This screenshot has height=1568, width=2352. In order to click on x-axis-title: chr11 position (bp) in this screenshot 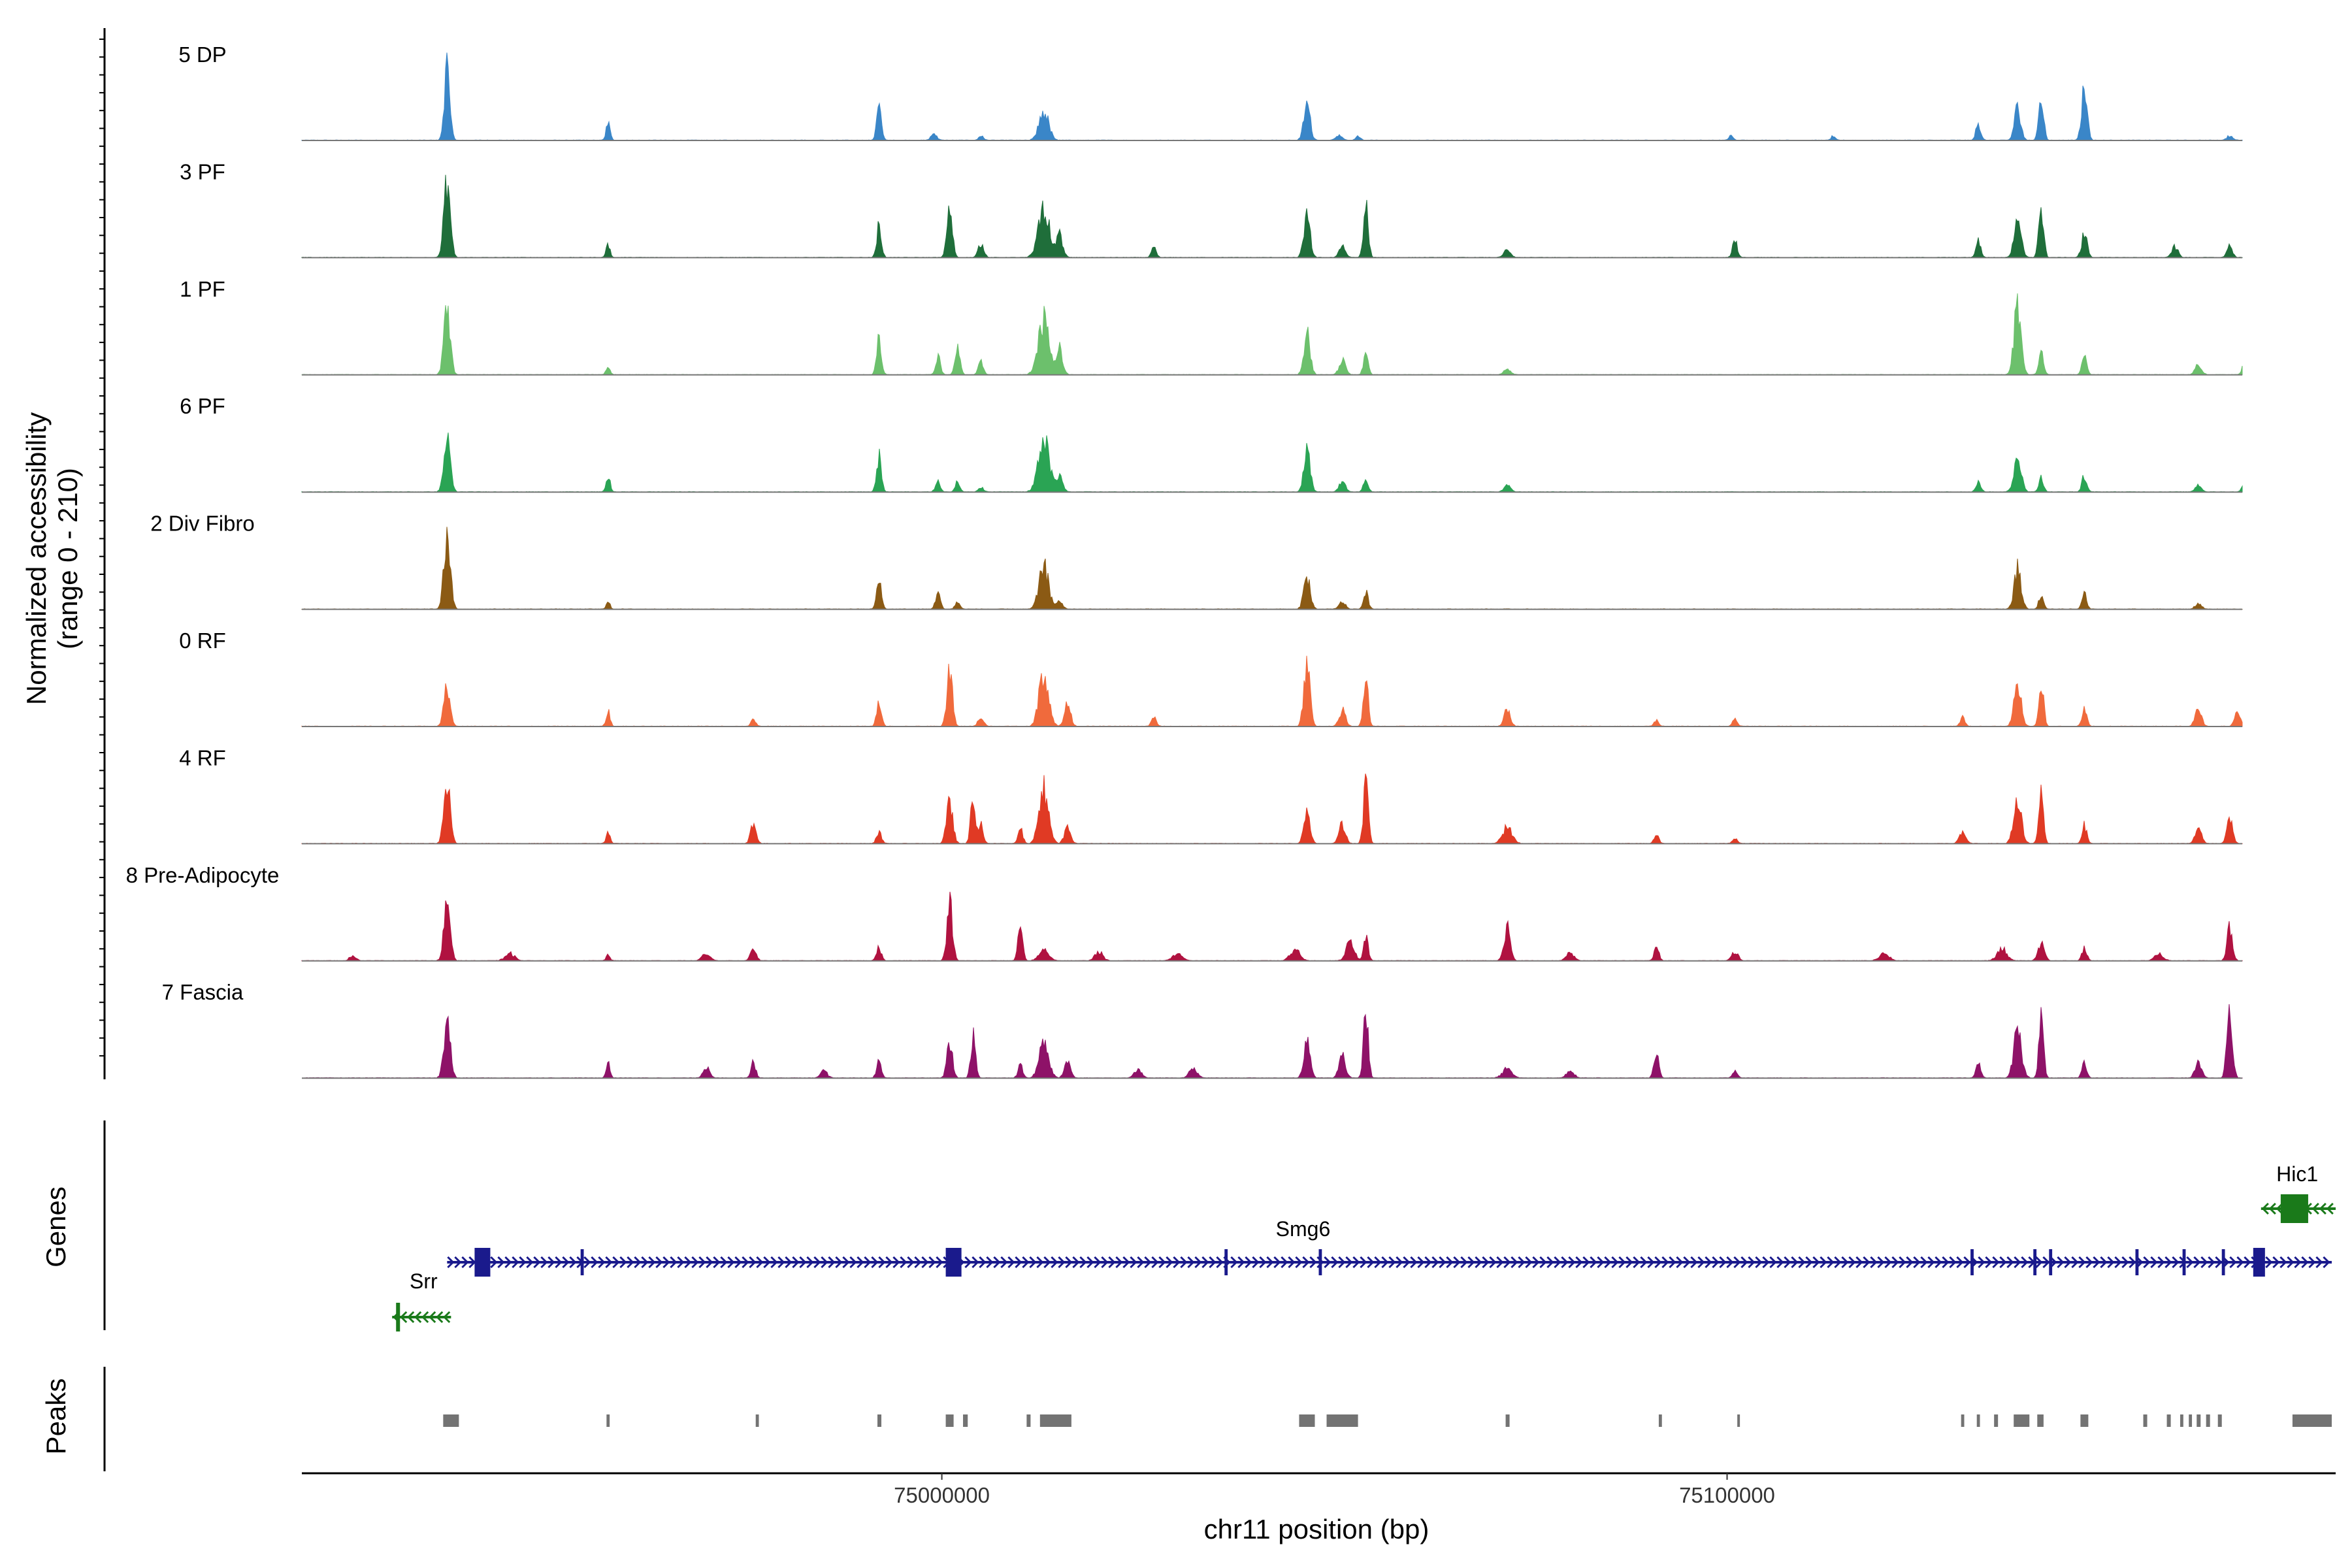, I will do `click(1316, 1529)`.